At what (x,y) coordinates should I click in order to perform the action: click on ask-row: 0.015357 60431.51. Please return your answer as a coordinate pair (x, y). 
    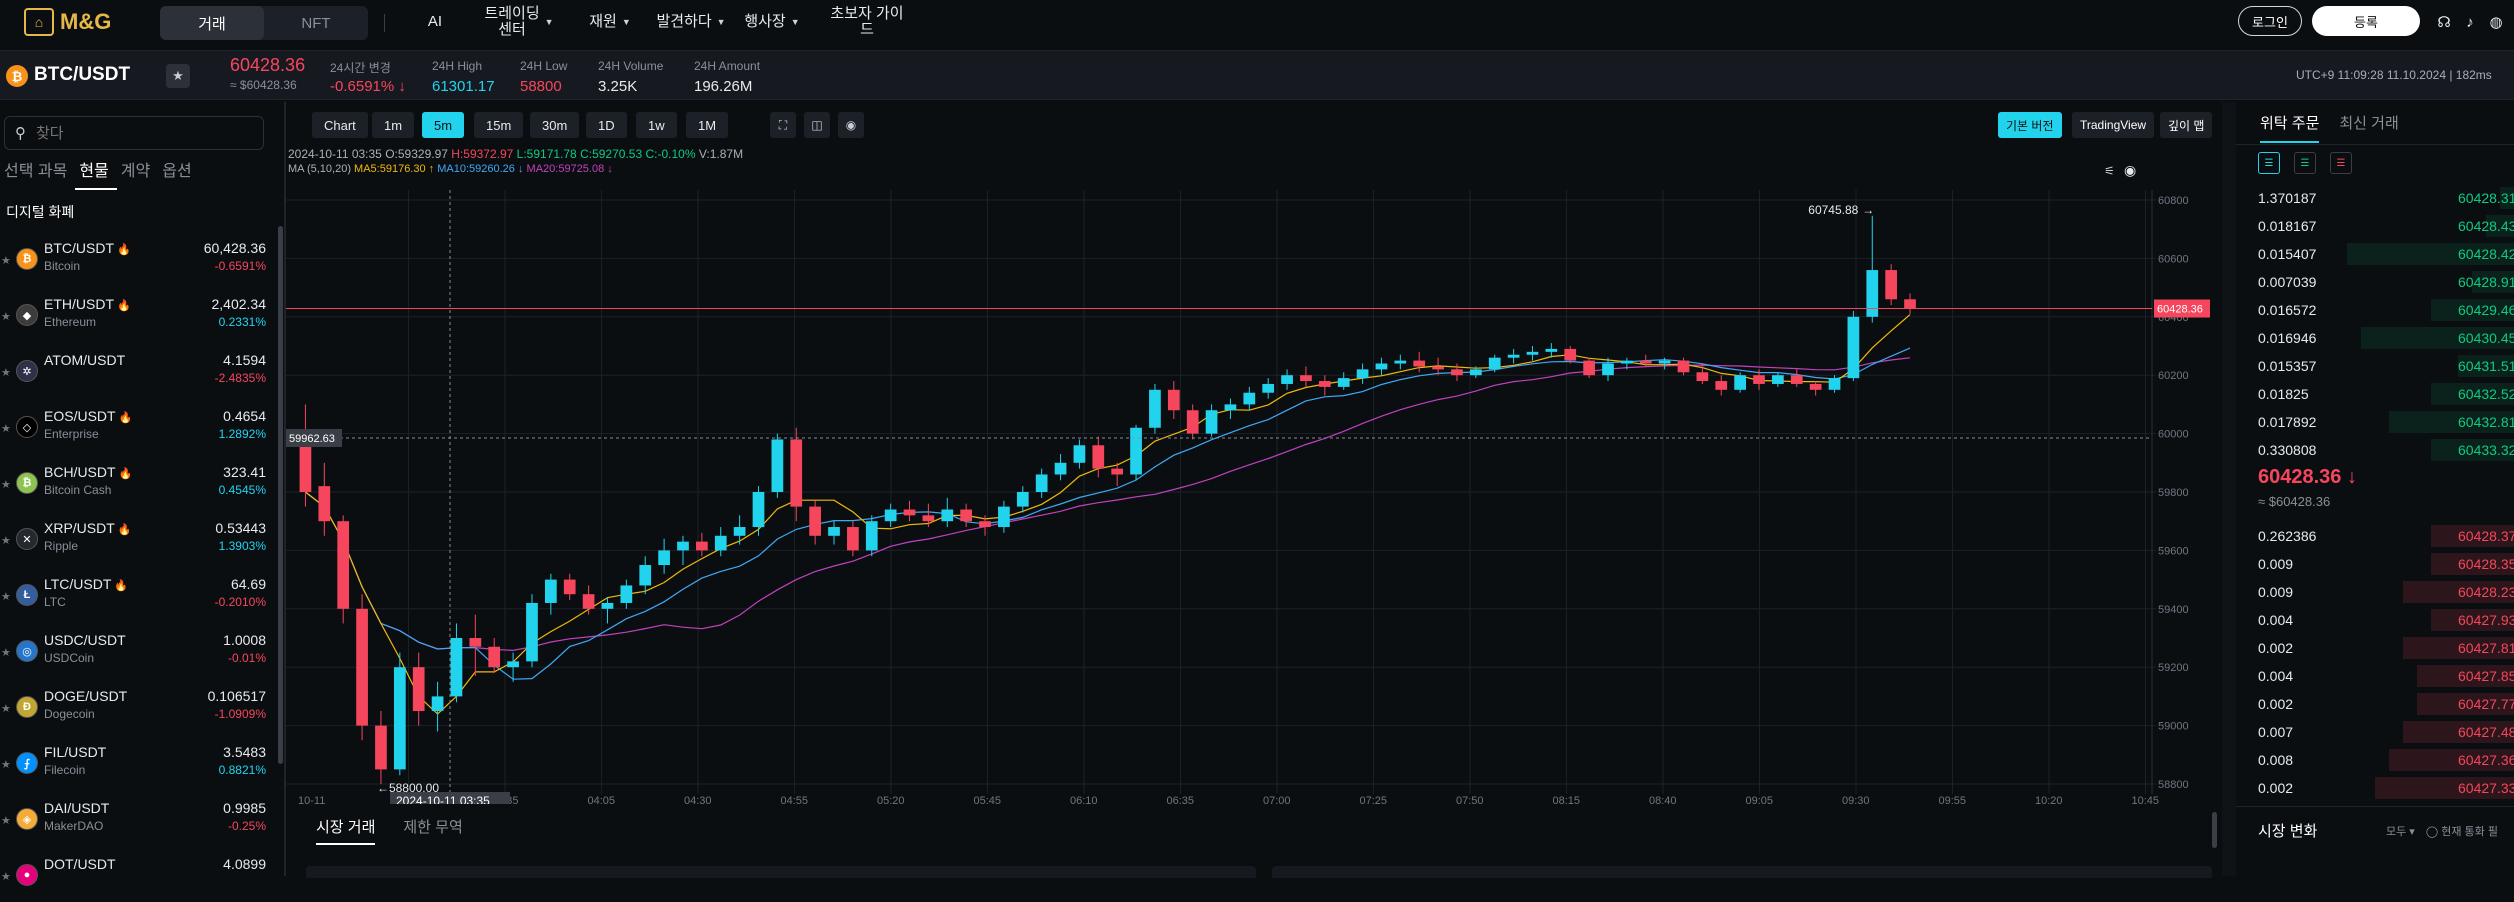
    Looking at the image, I should click on (2375, 366).